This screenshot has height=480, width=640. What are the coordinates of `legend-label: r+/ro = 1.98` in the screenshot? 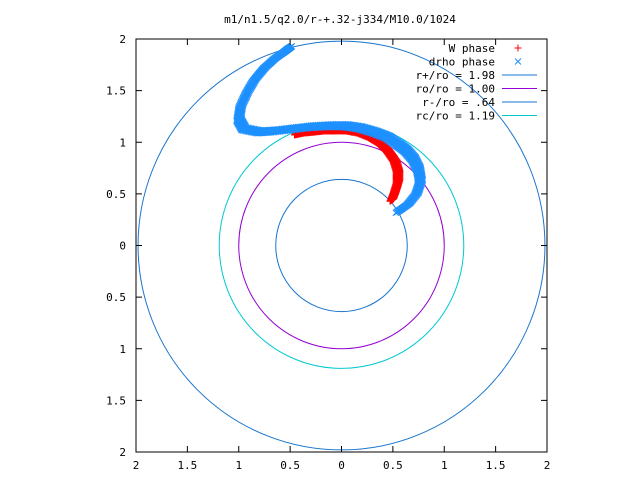 It's located at (455, 75).